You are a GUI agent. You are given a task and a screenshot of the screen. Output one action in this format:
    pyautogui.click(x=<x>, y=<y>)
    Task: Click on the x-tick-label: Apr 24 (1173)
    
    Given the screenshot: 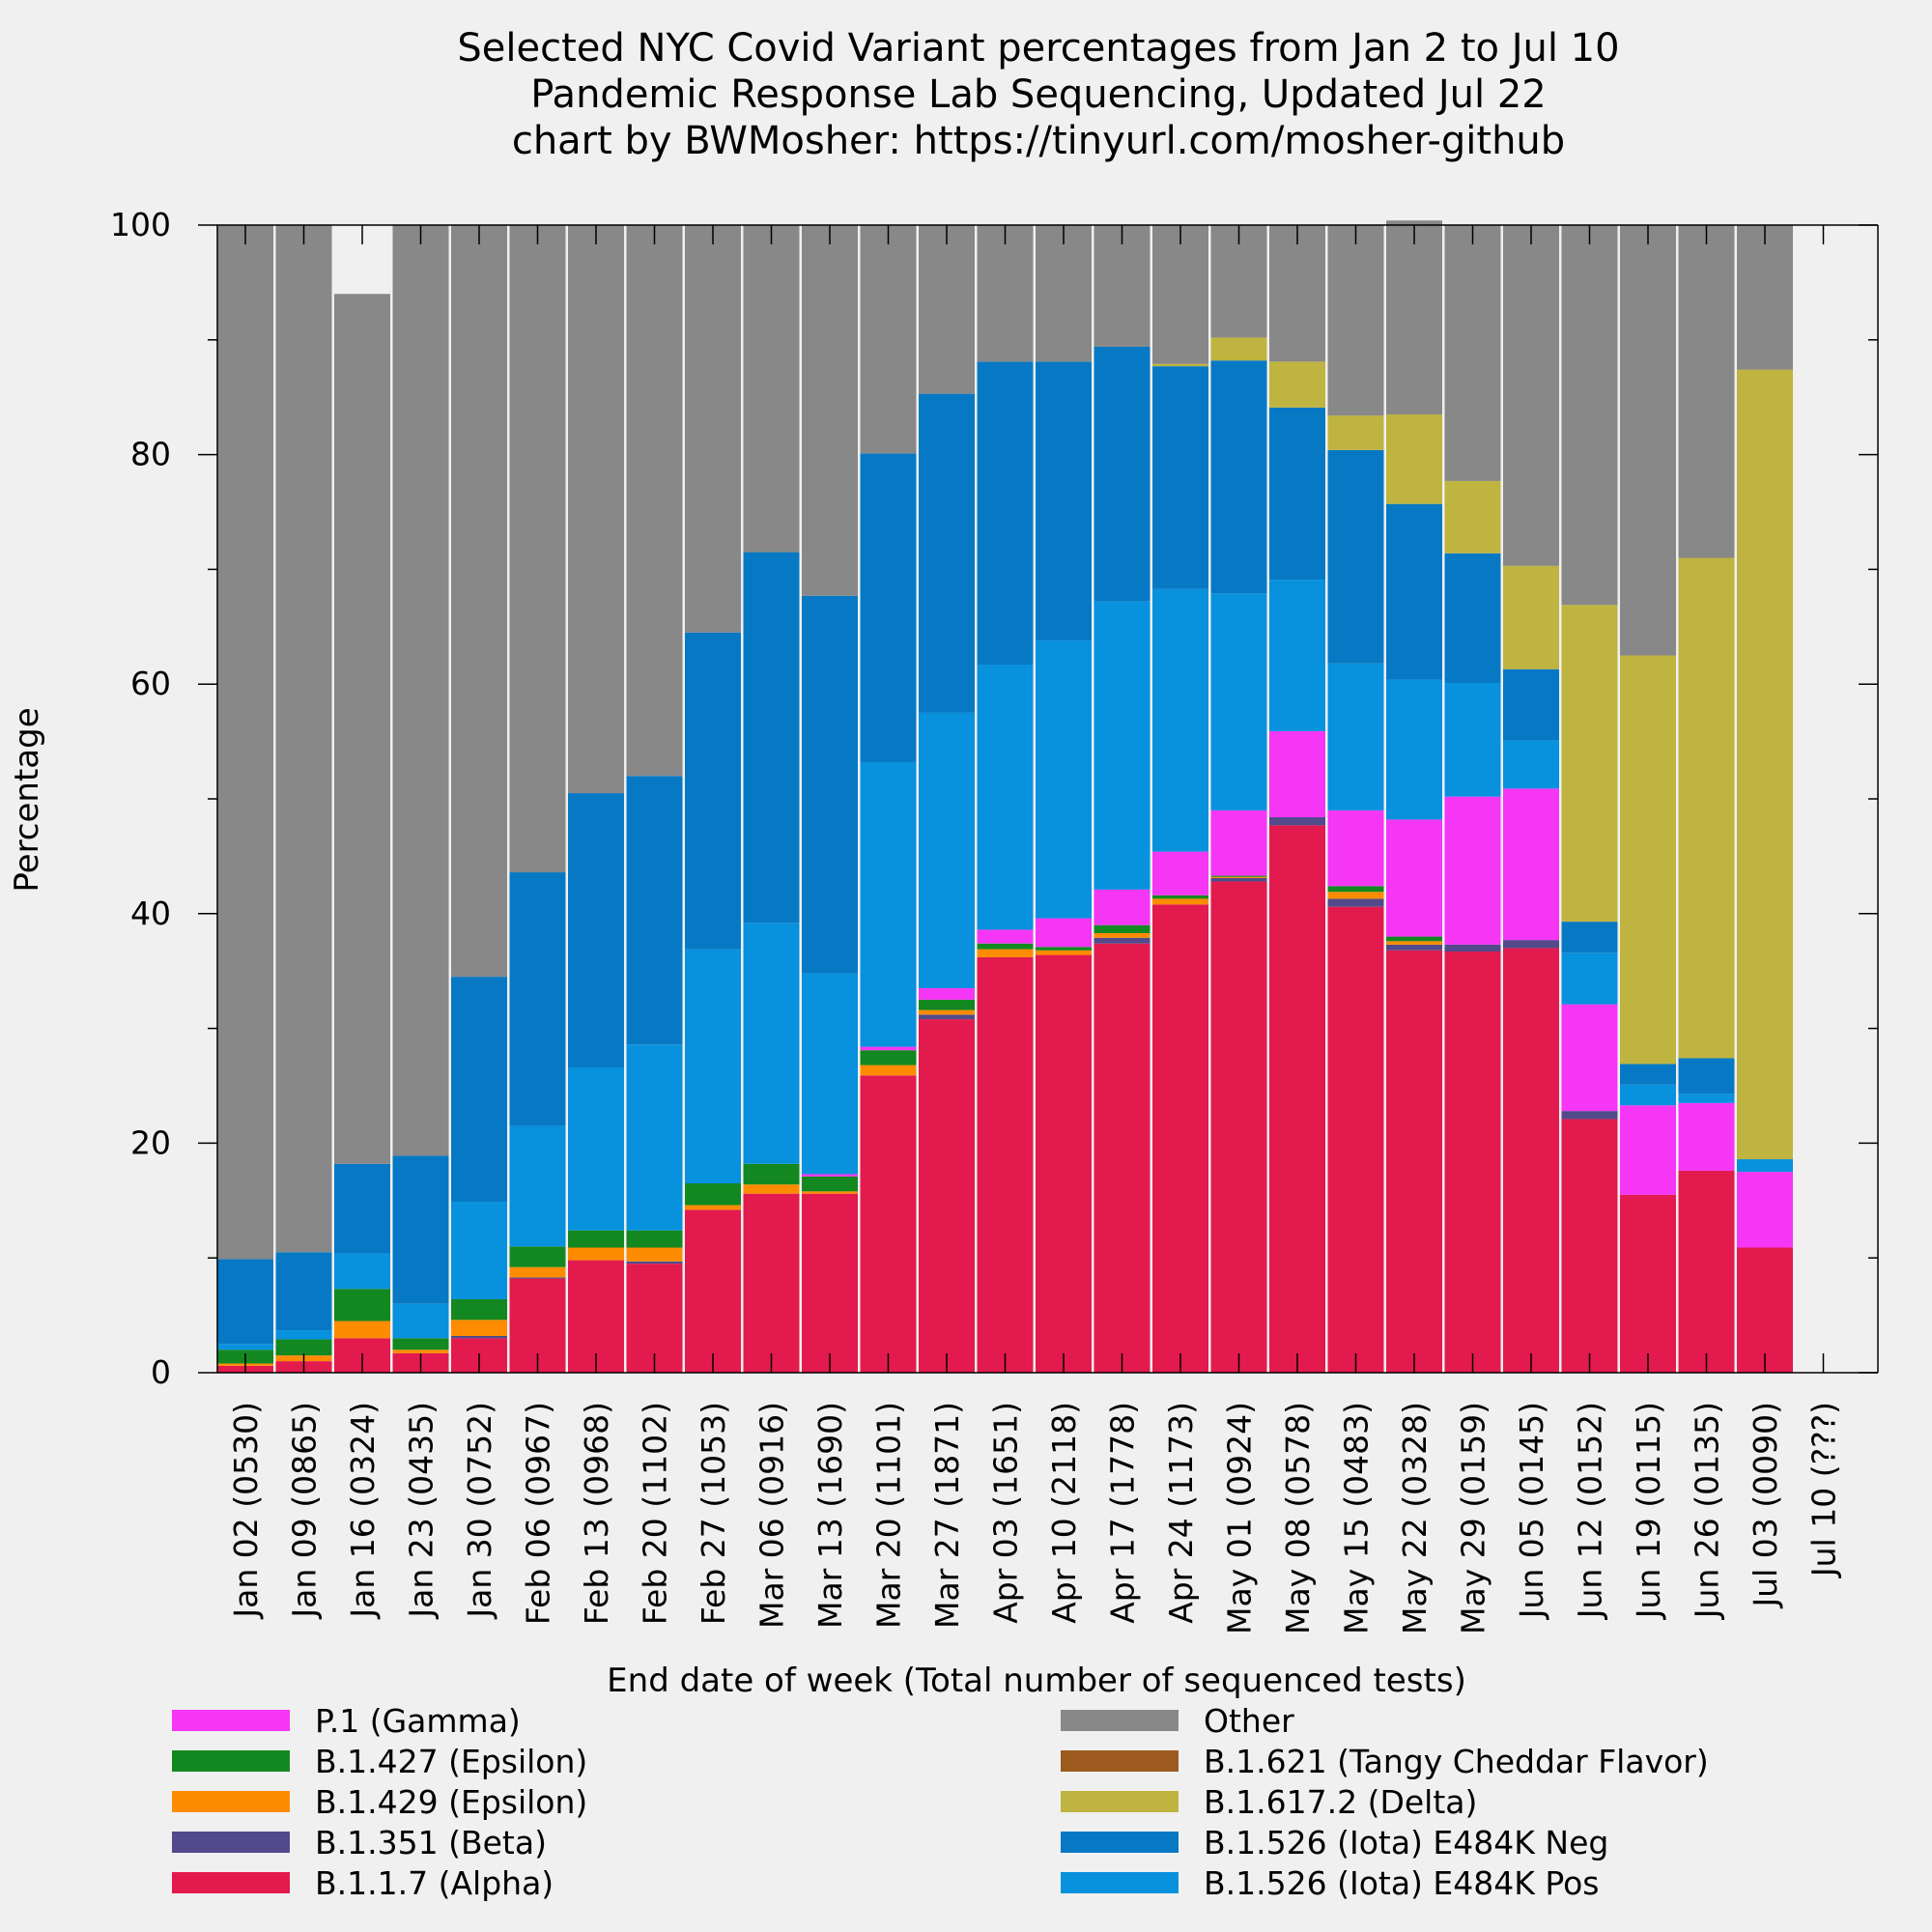 What is the action you would take?
    pyautogui.click(x=1181, y=1513)
    